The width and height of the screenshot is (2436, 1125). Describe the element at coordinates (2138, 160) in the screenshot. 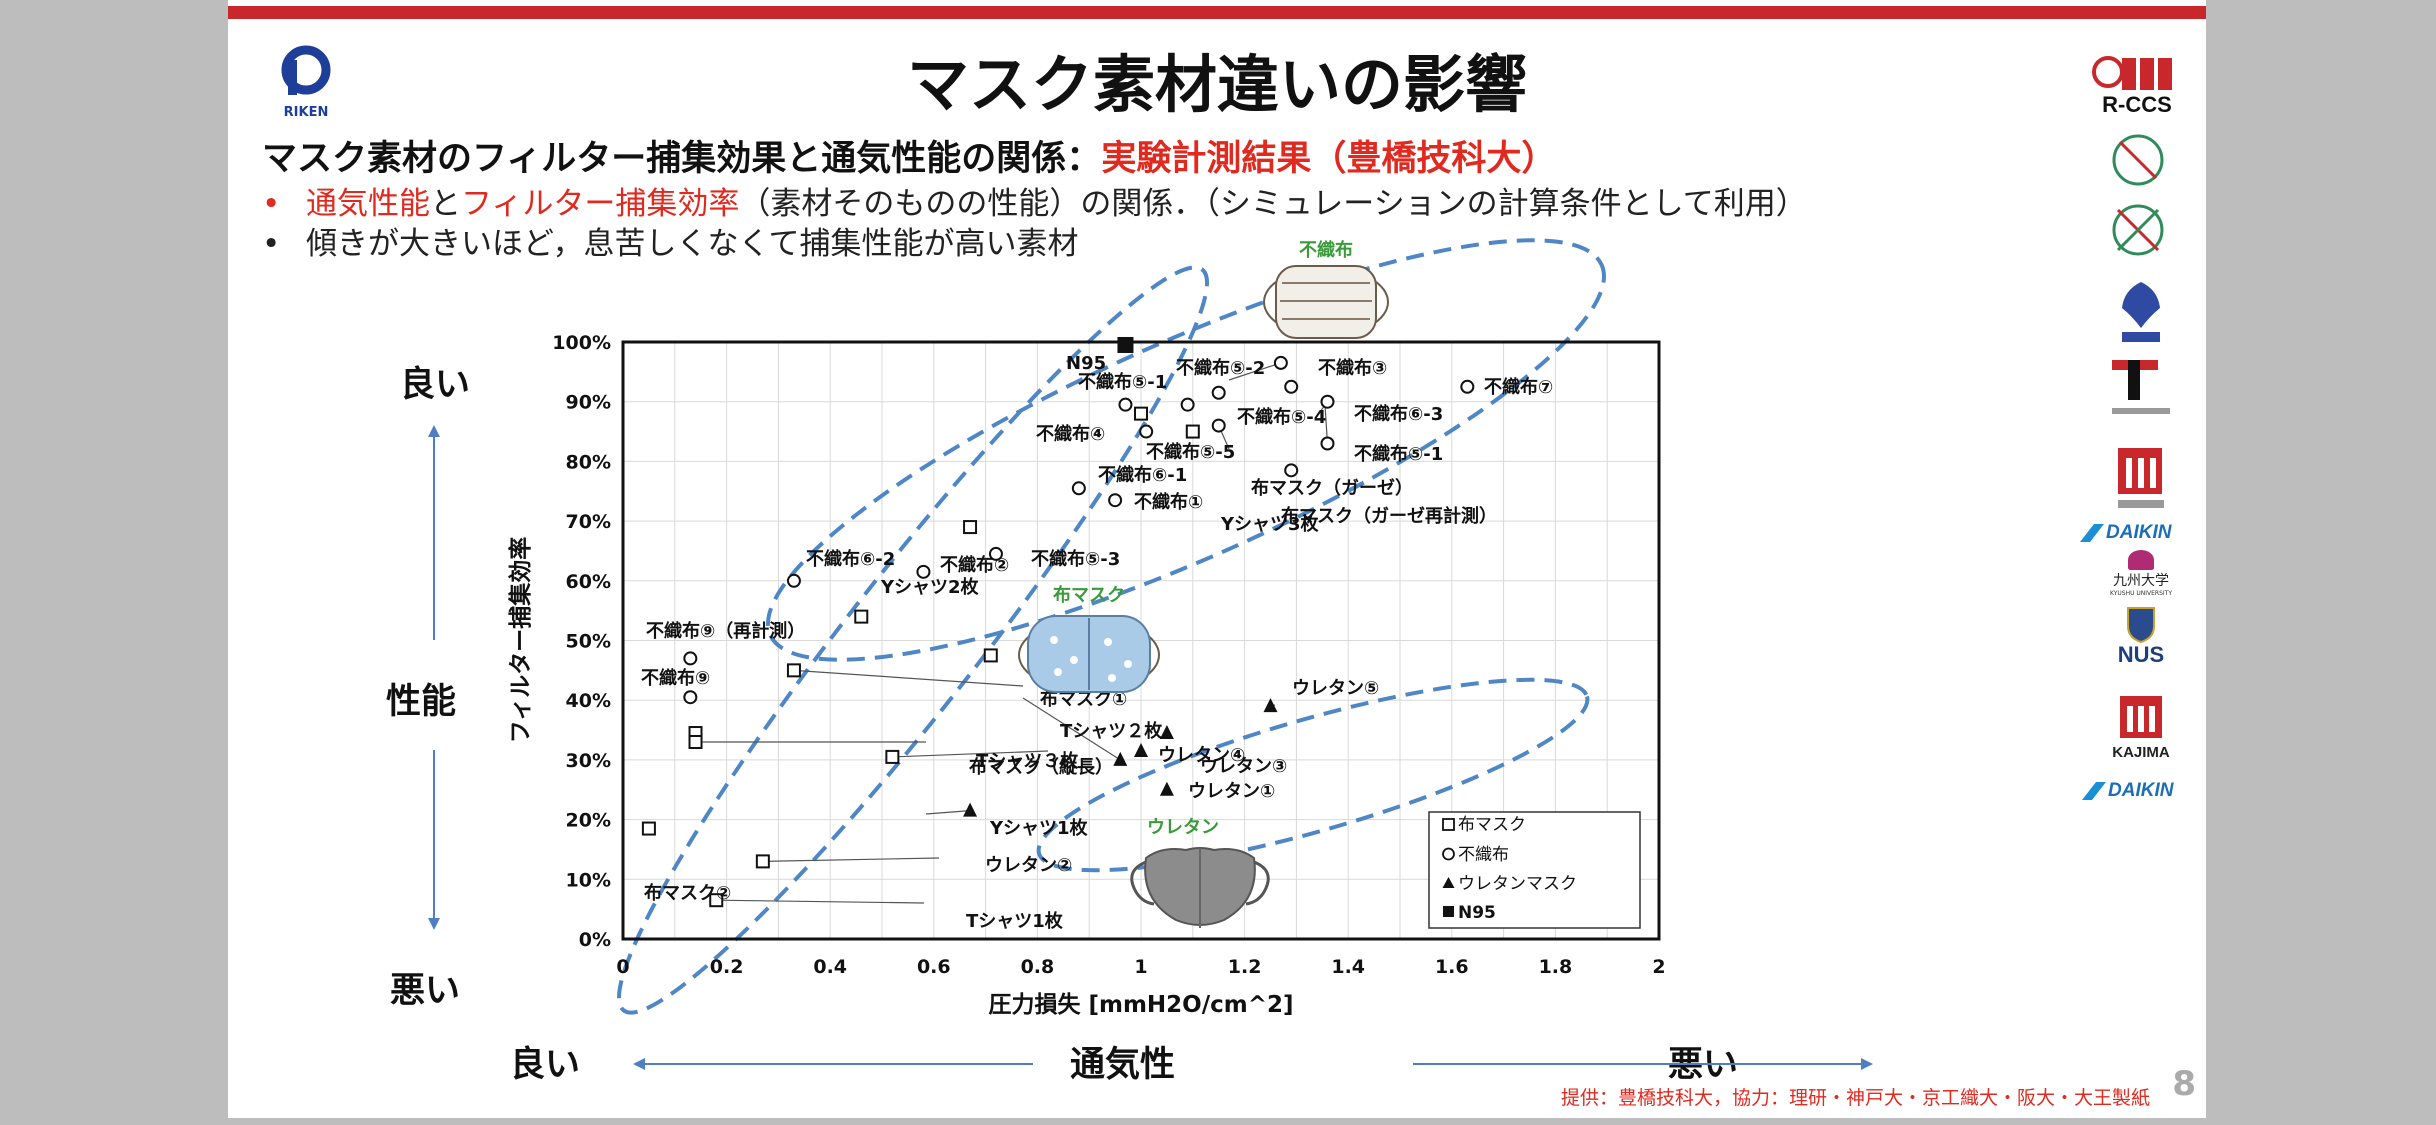

I see `kobe-logo` at that location.